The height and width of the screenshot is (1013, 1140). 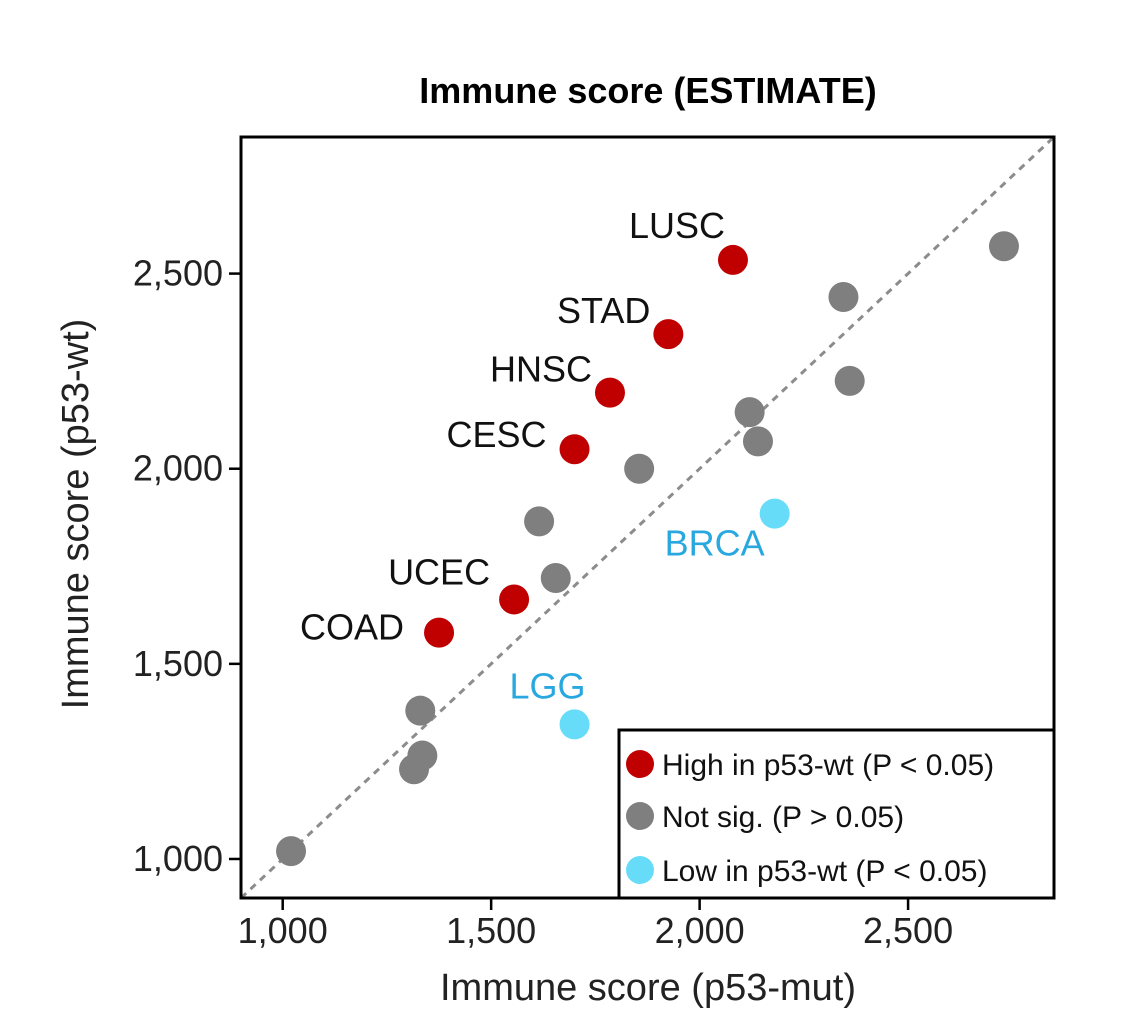 What do you see at coordinates (908, 930) in the screenshot?
I see `x-tick-label: 2,500` at bounding box center [908, 930].